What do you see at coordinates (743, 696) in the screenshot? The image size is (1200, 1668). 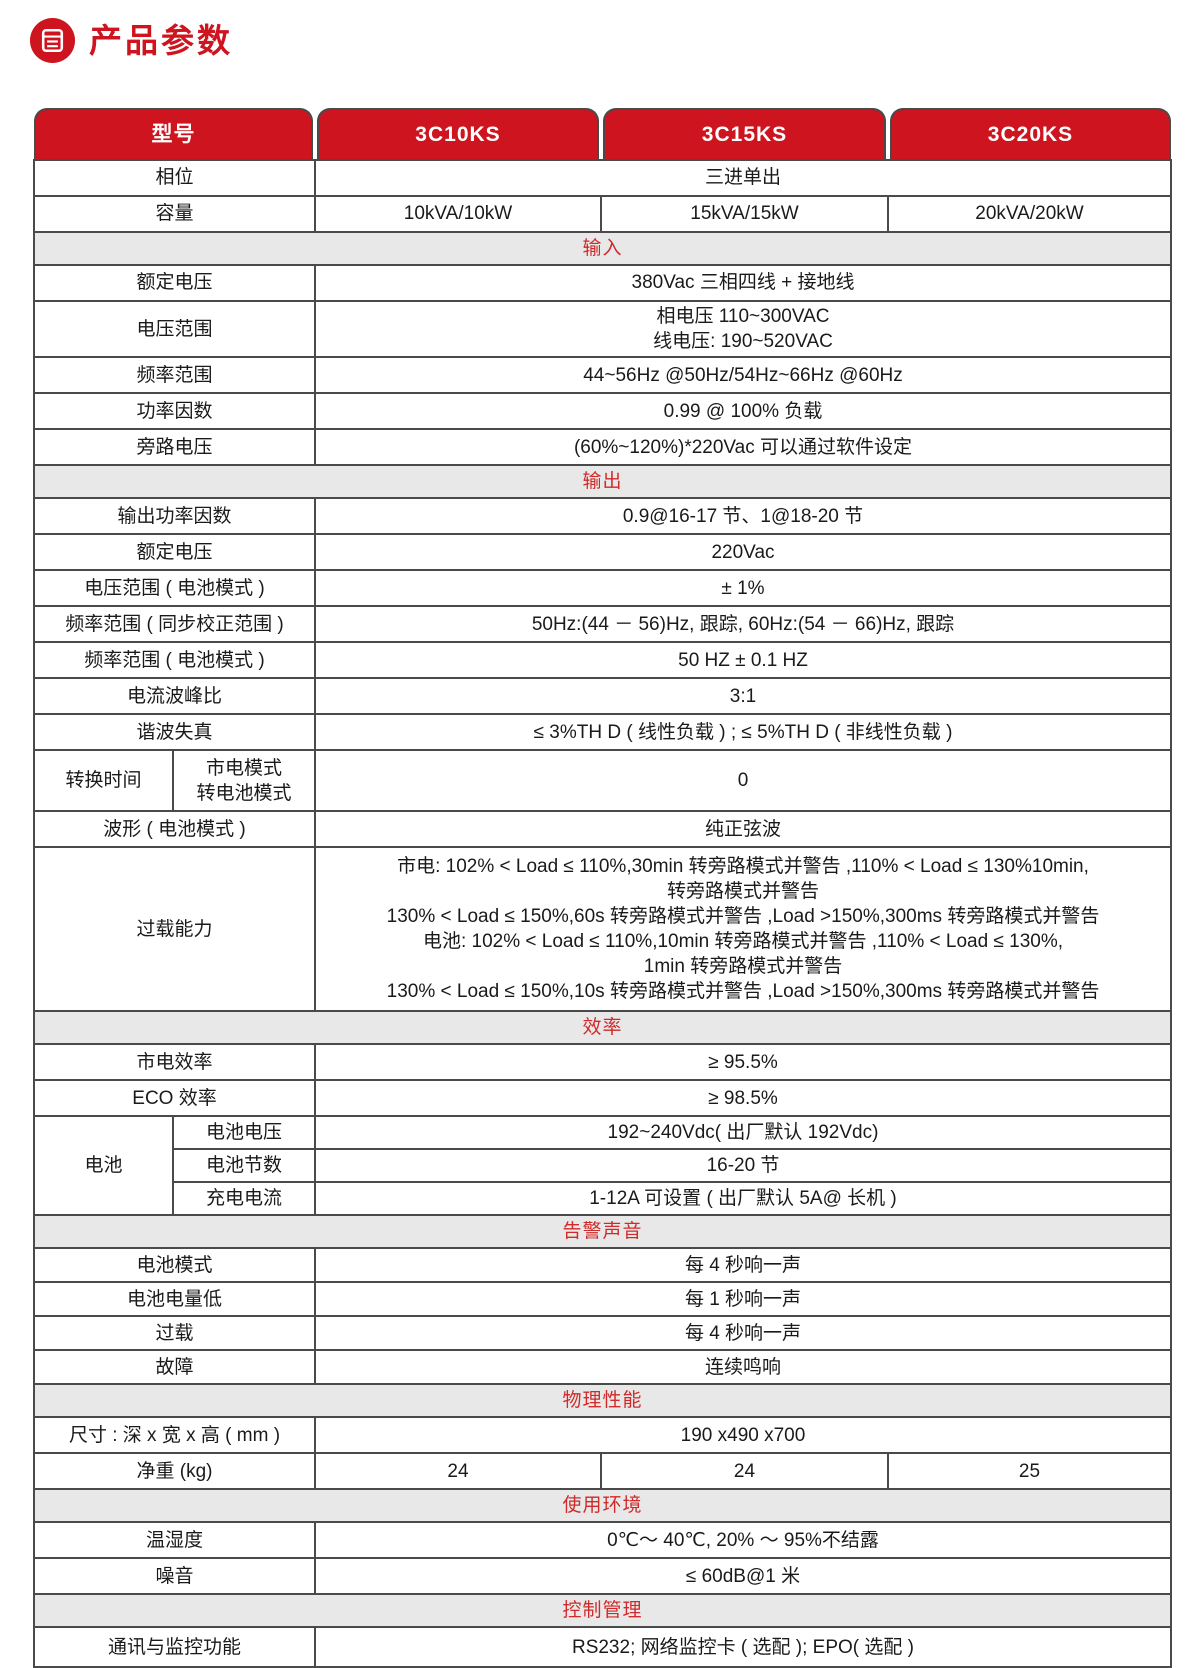 I see `row-value: 3:1` at bounding box center [743, 696].